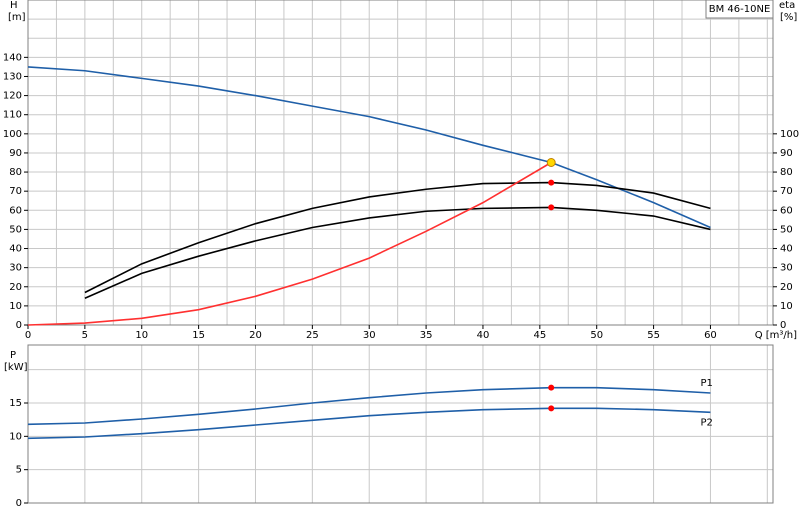 Image resolution: width=800 pixels, height=520 pixels. I want to click on y2-tick-label: 60, so click(786, 210).